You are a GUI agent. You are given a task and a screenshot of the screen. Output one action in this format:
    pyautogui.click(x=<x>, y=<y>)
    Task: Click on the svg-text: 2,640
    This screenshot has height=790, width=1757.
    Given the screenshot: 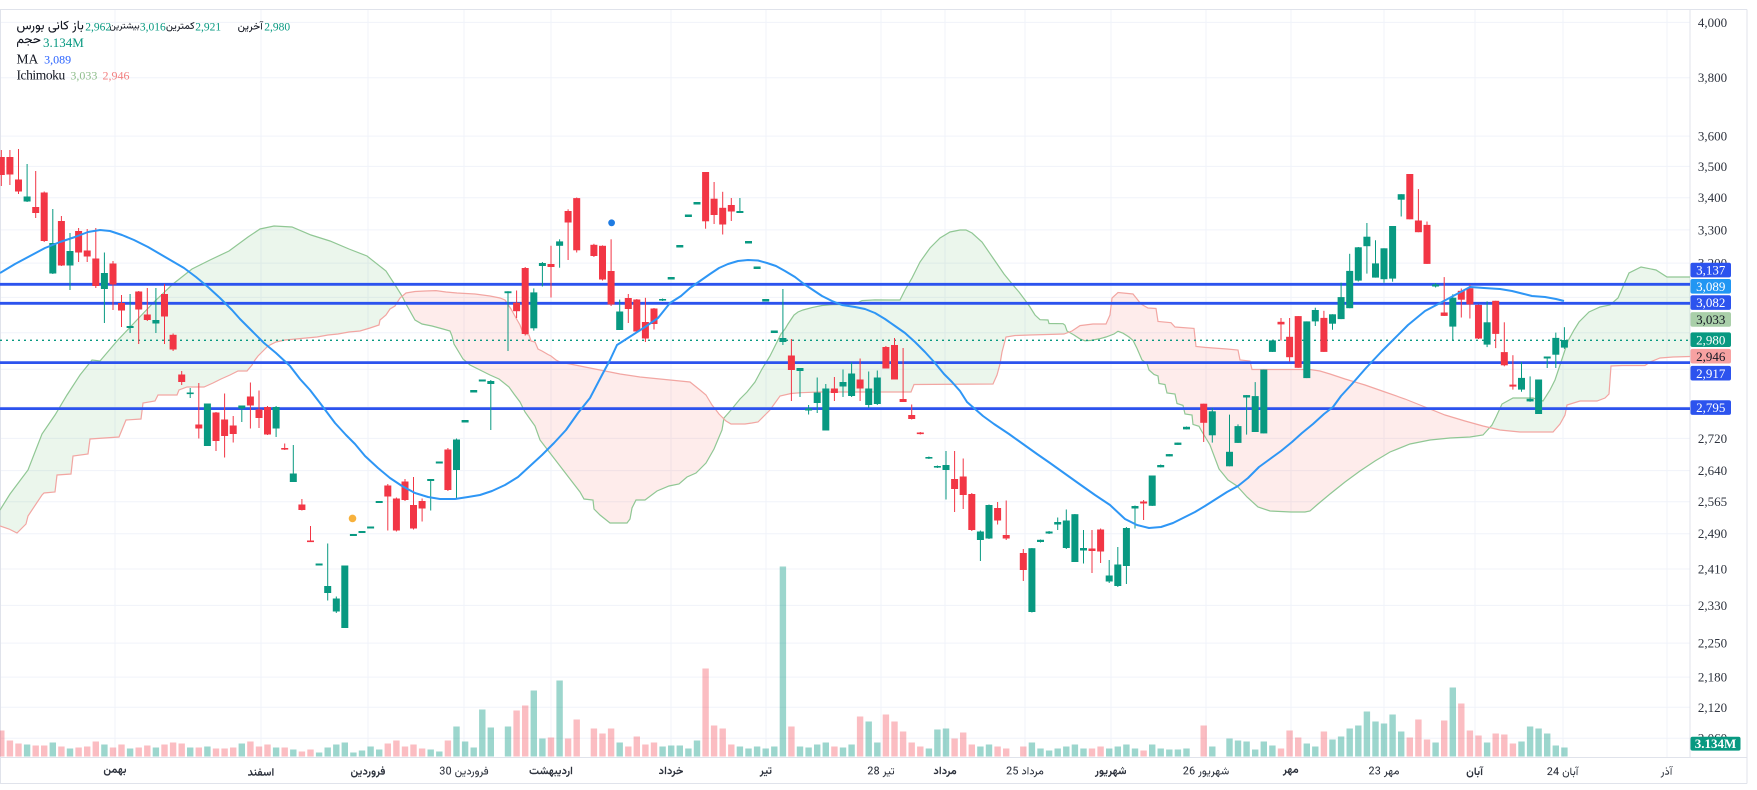 What is the action you would take?
    pyautogui.click(x=1712, y=470)
    